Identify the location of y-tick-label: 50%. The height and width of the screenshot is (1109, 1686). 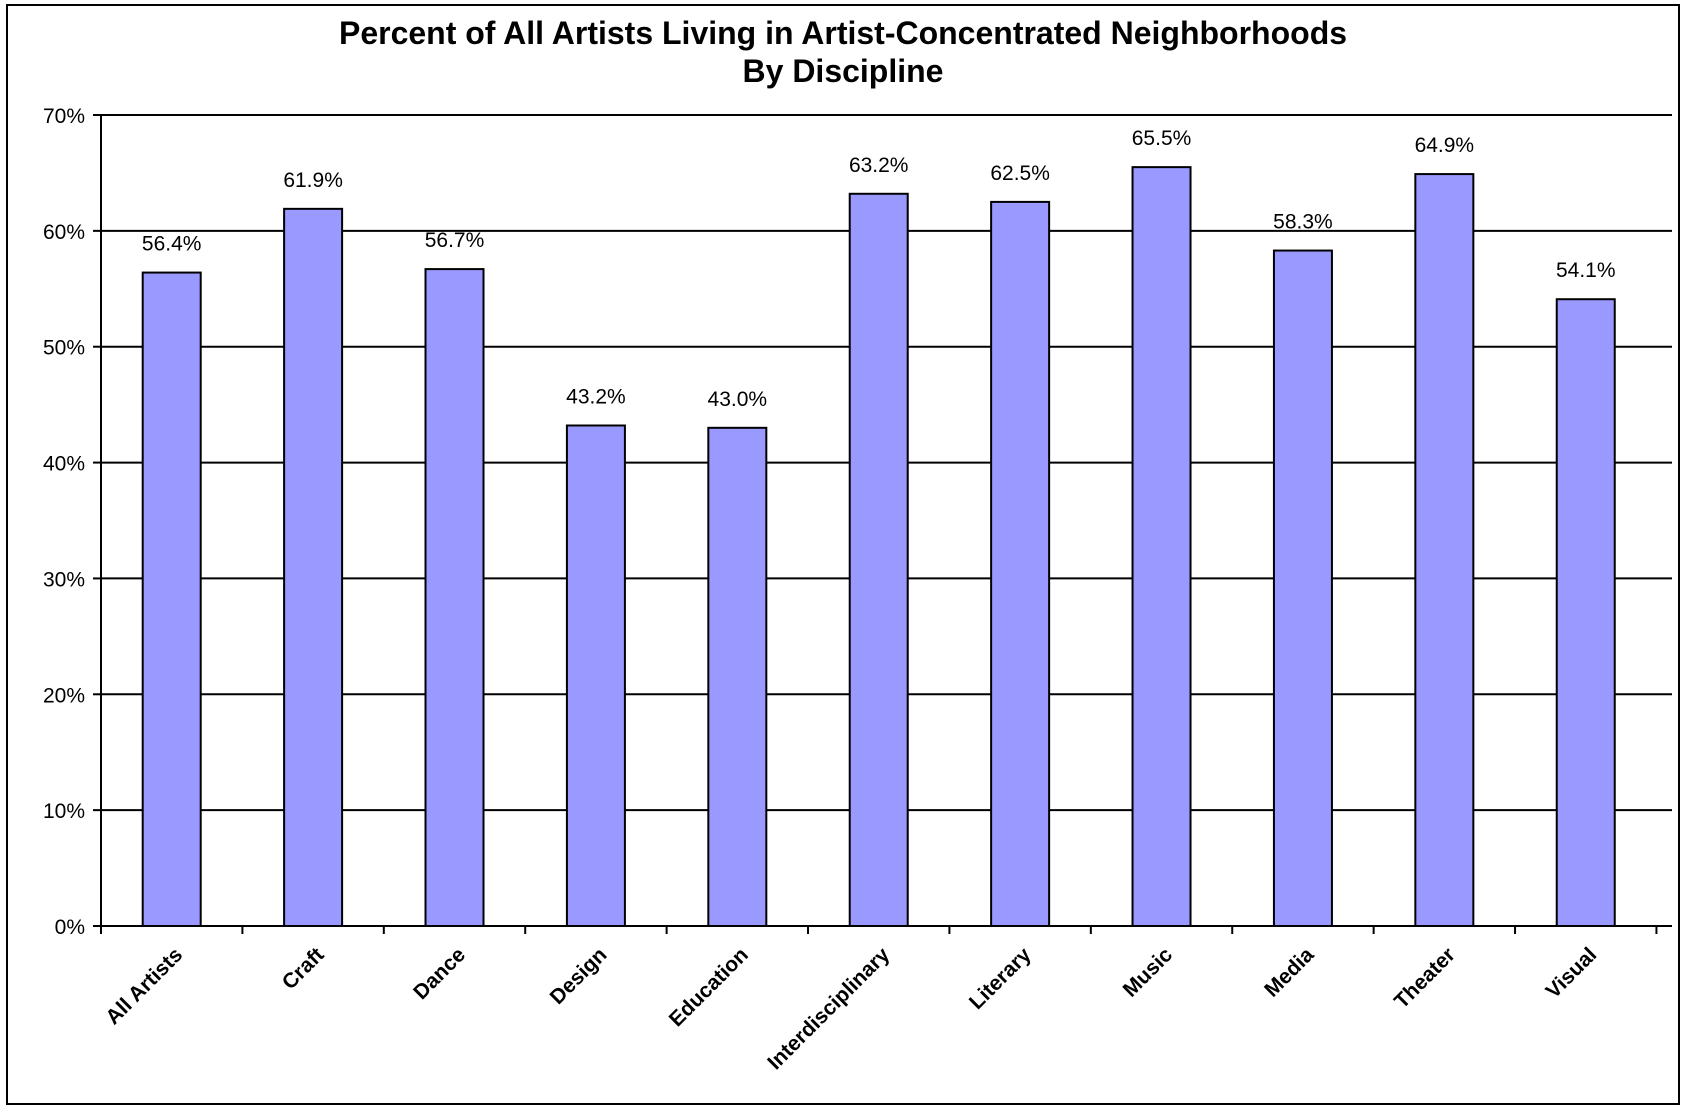
(64, 348).